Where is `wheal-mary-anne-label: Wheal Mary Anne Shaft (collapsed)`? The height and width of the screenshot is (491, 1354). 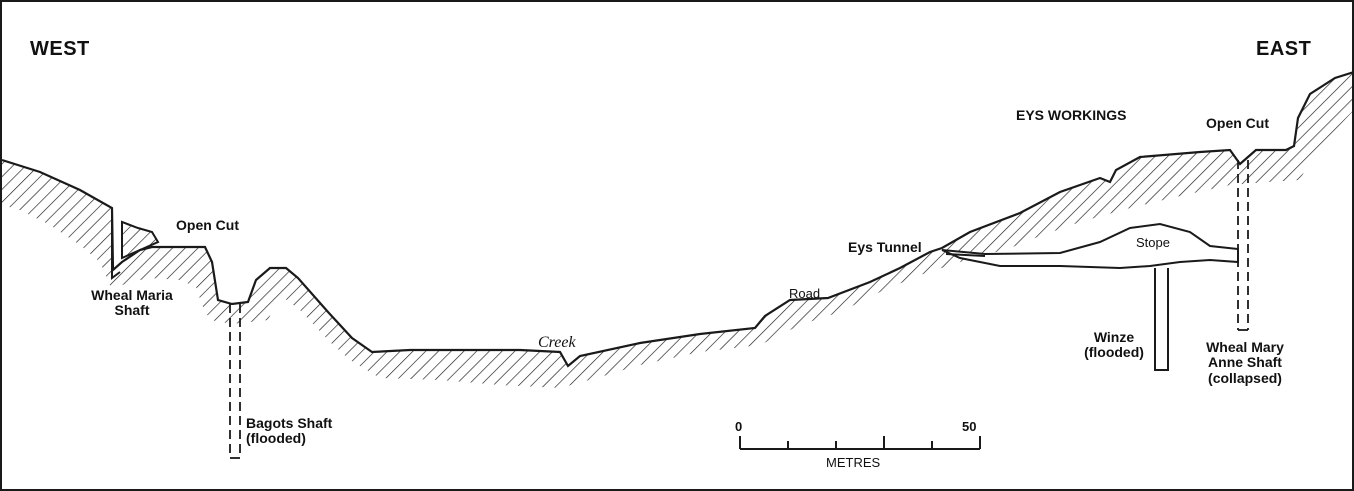 wheal-mary-anne-label: Wheal Mary Anne Shaft (collapsed) is located at coordinates (1245, 362).